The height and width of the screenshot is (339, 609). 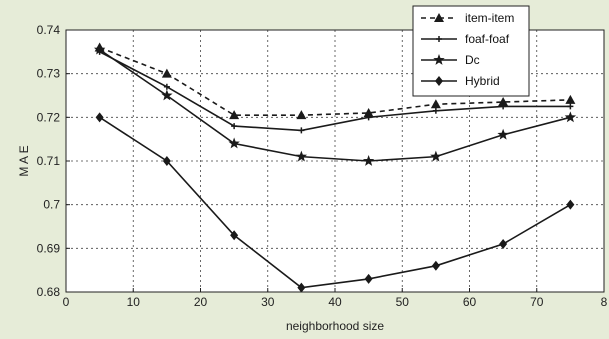 What do you see at coordinates (470, 302) in the screenshot?
I see `x-tick-label: 60` at bounding box center [470, 302].